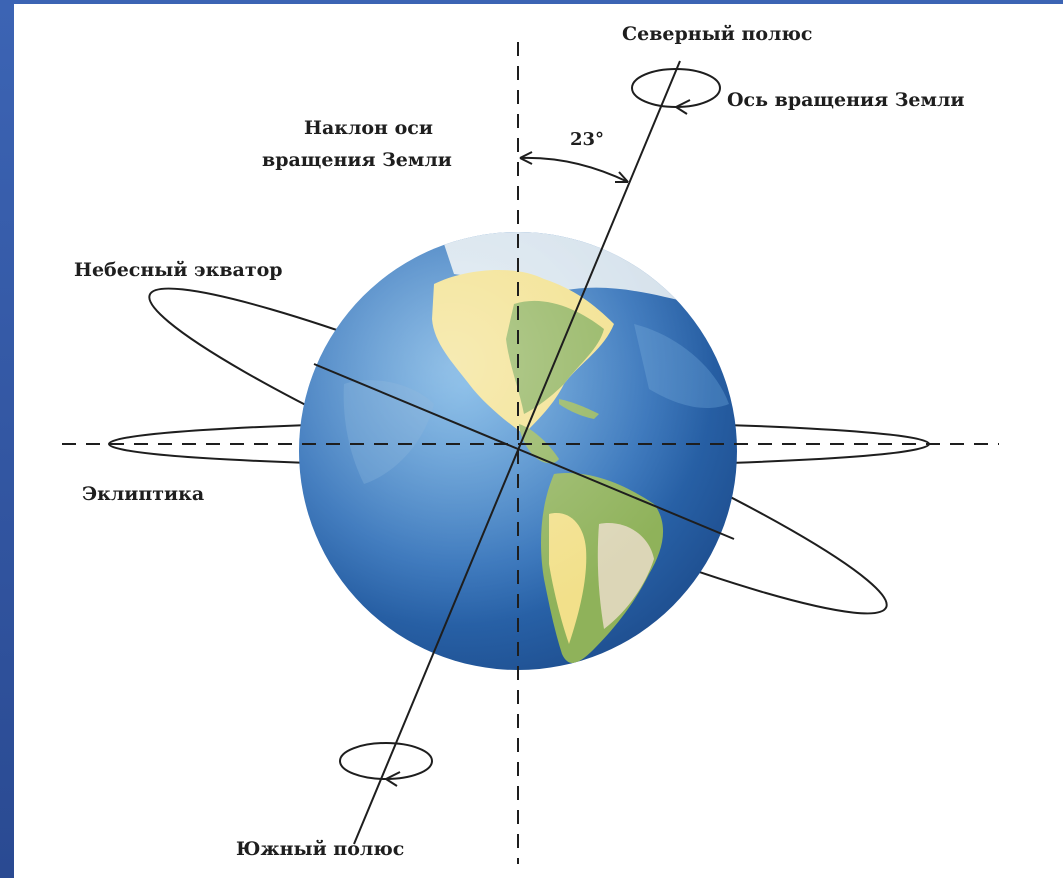  Describe the element at coordinates (320, 849) in the screenshot. I see `south-pole-label: Южный полюс` at that location.